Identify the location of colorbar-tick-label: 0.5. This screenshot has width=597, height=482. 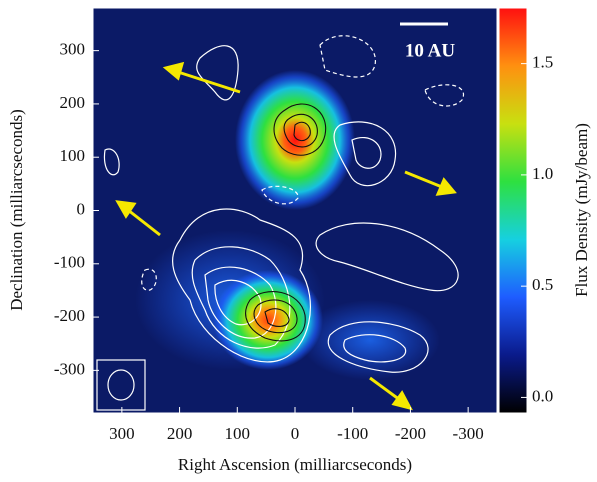
(542, 284).